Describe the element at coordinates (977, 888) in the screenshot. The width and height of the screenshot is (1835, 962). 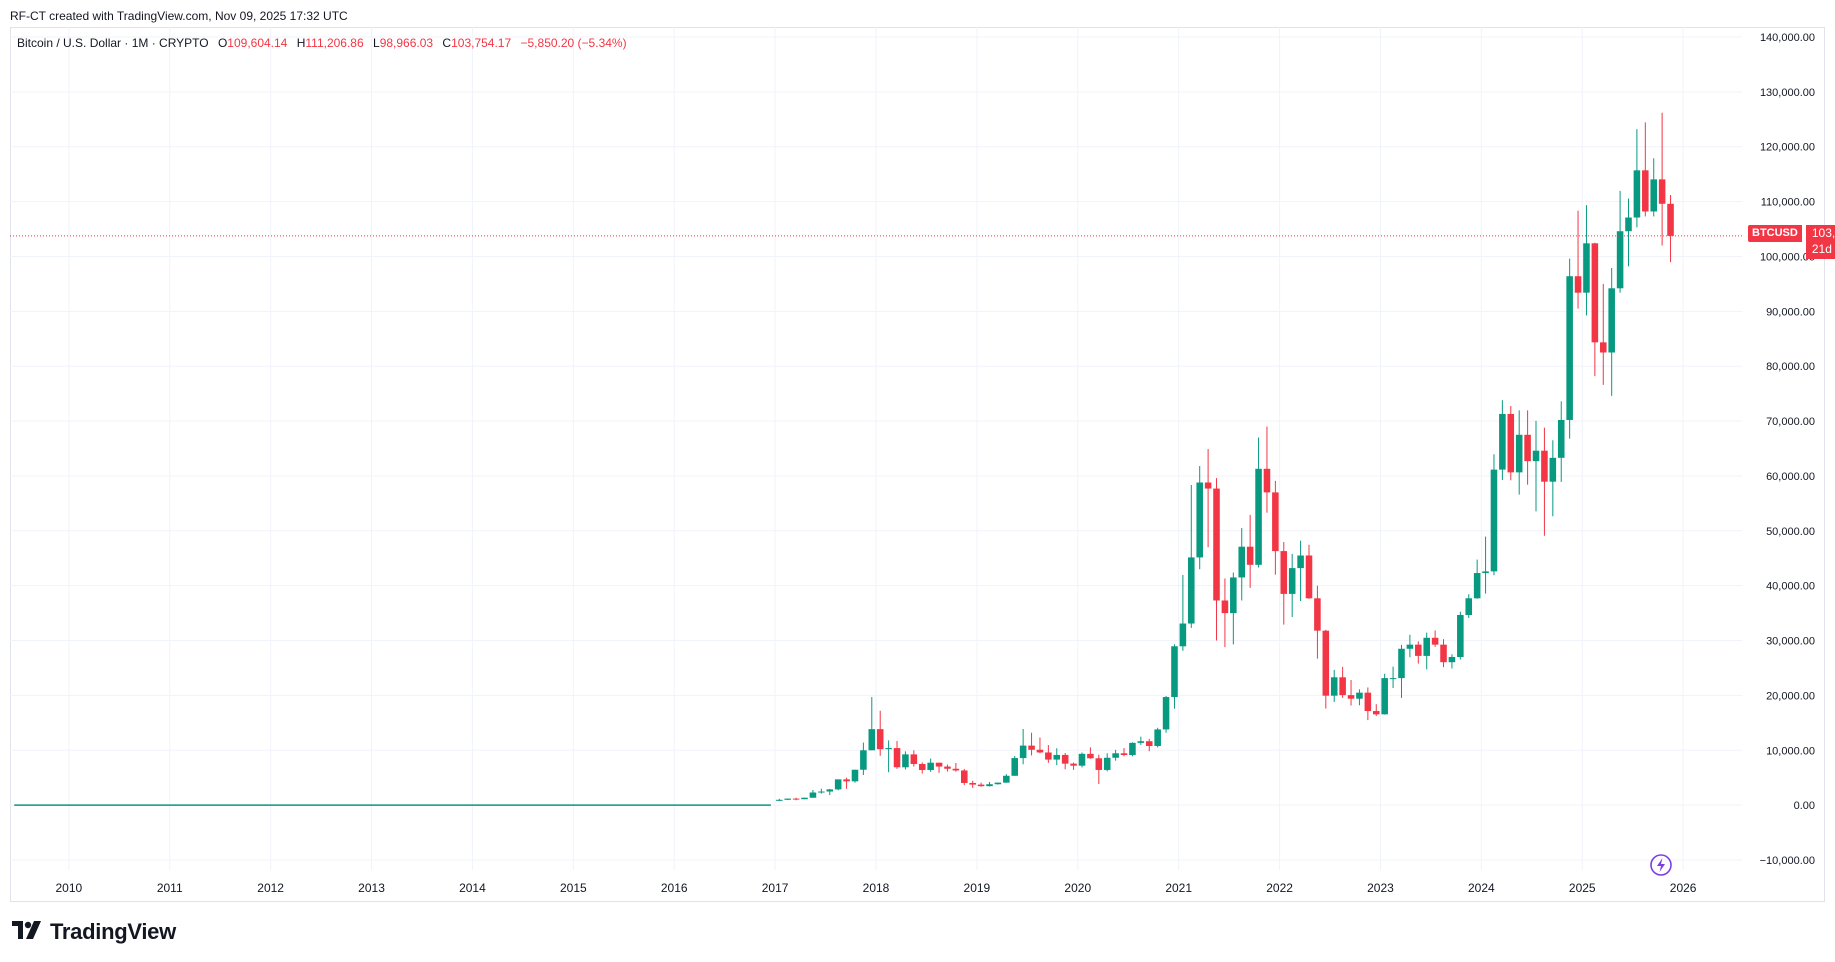
I see `x-tick-label: 2019` at that location.